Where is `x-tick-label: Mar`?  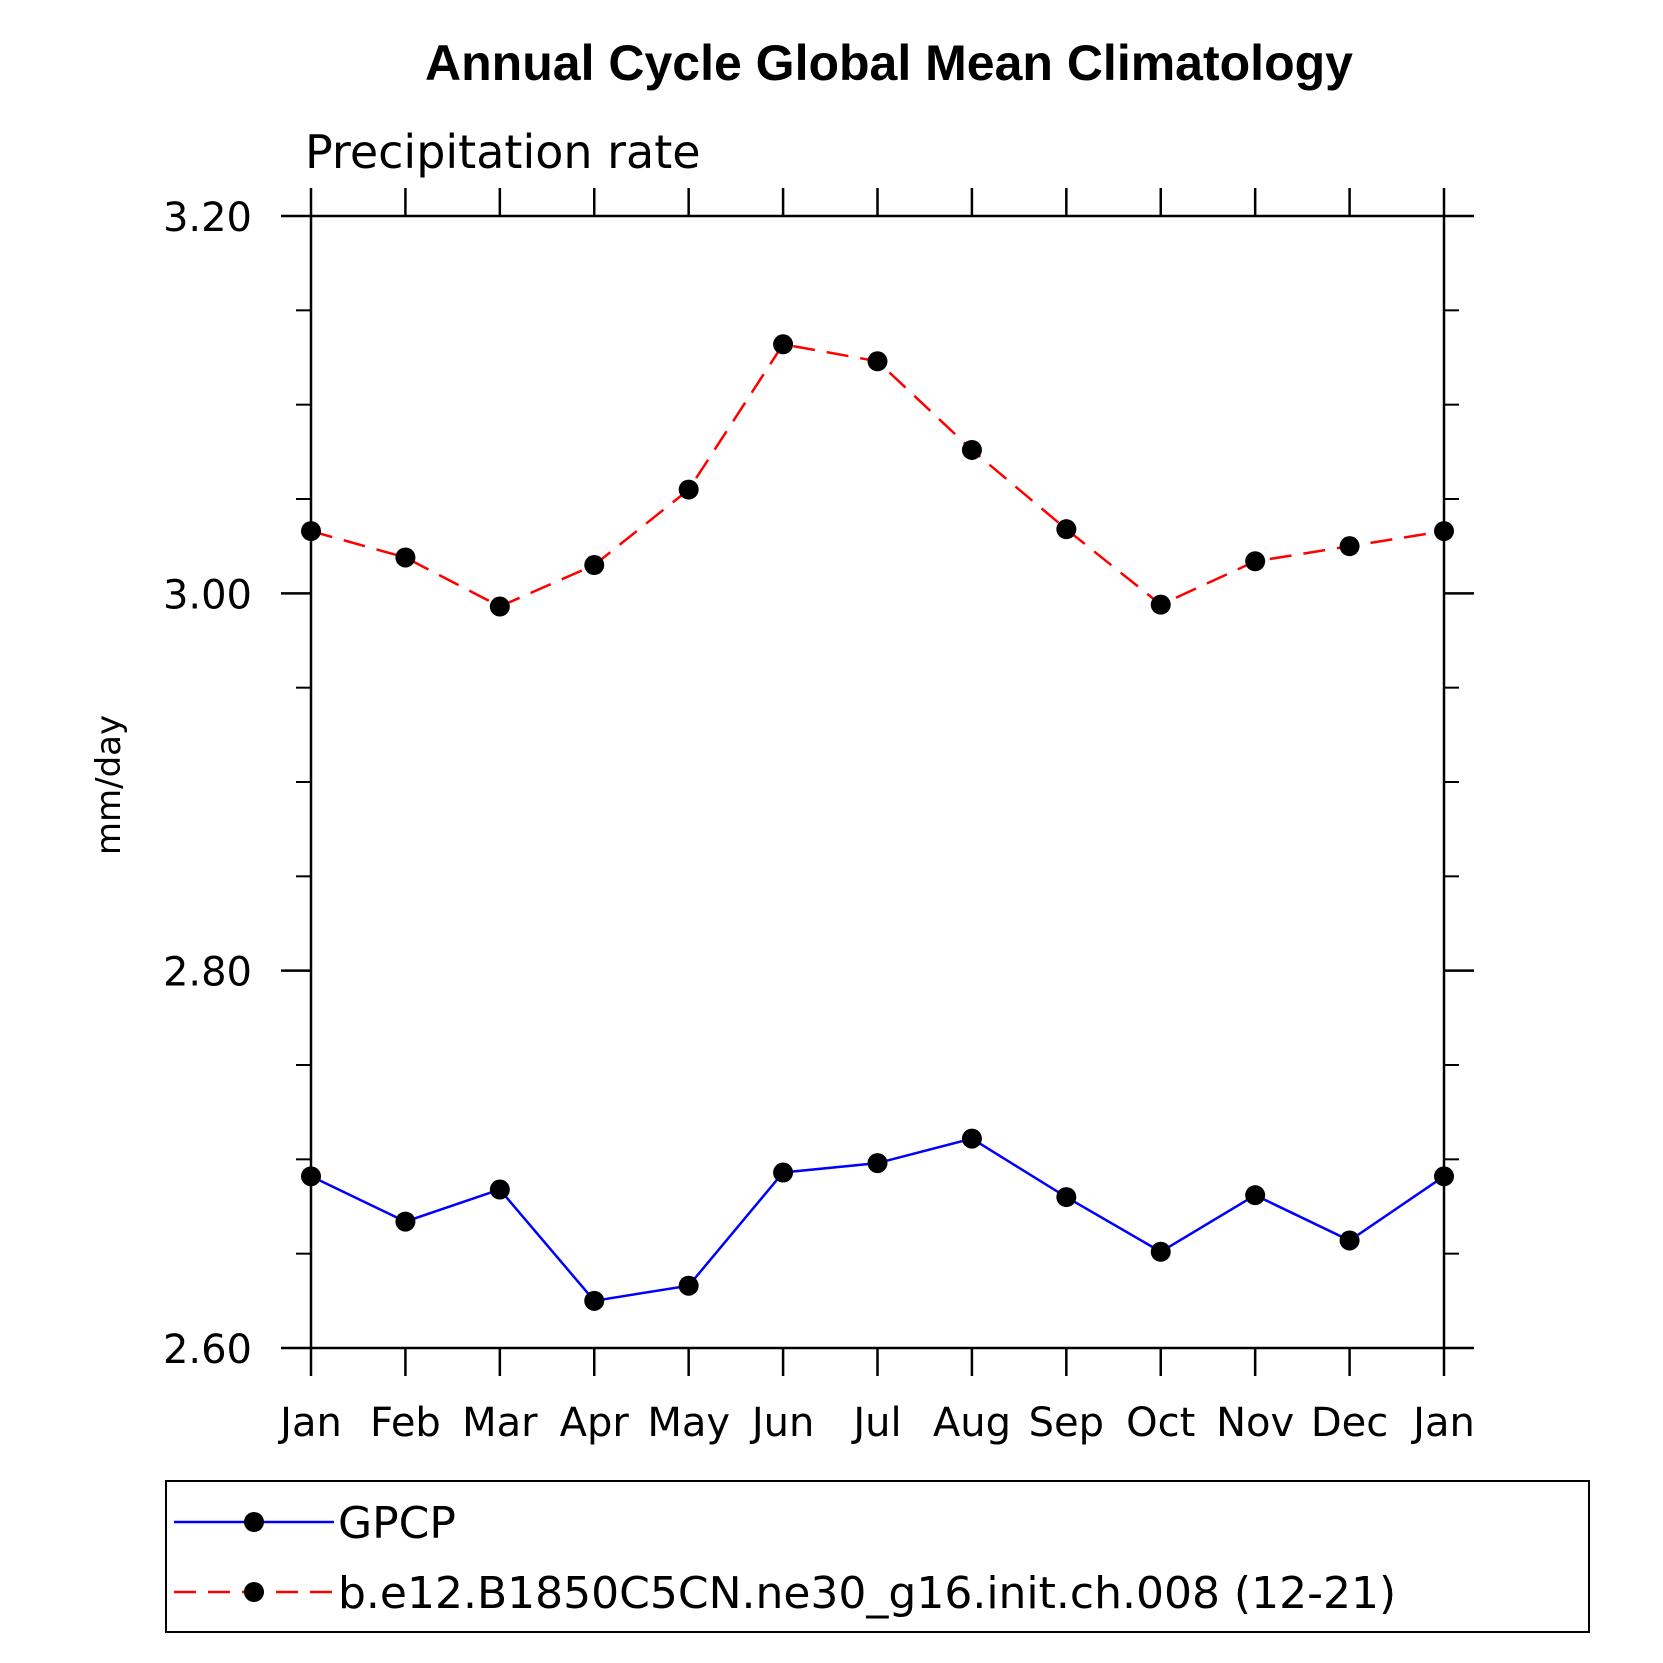 x-tick-label: Mar is located at coordinates (500, 1423).